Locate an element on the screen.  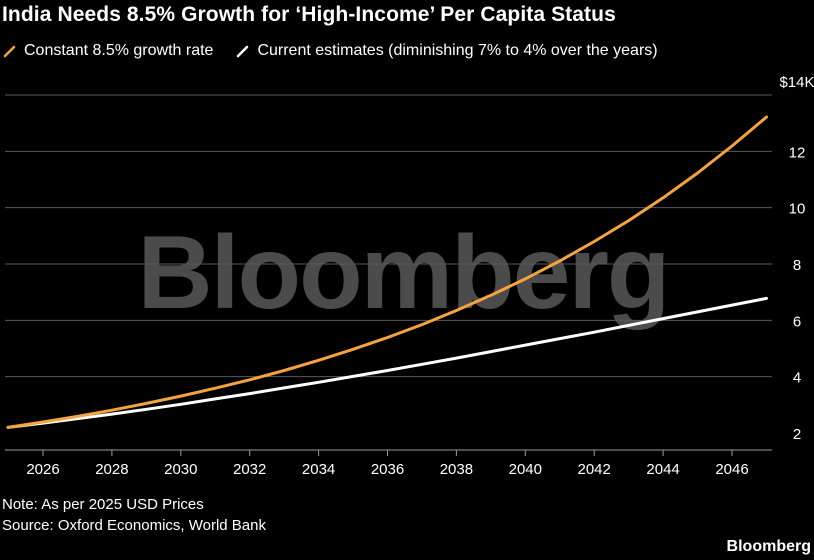
bloomberg-logo: Bloomberg is located at coordinates (768, 546).